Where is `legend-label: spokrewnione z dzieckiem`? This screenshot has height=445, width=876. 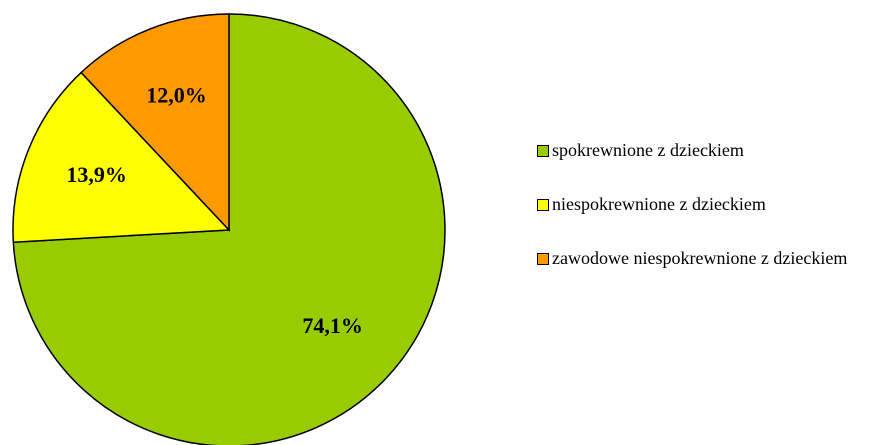
legend-label: spokrewnione z dzieckiem is located at coordinates (648, 150).